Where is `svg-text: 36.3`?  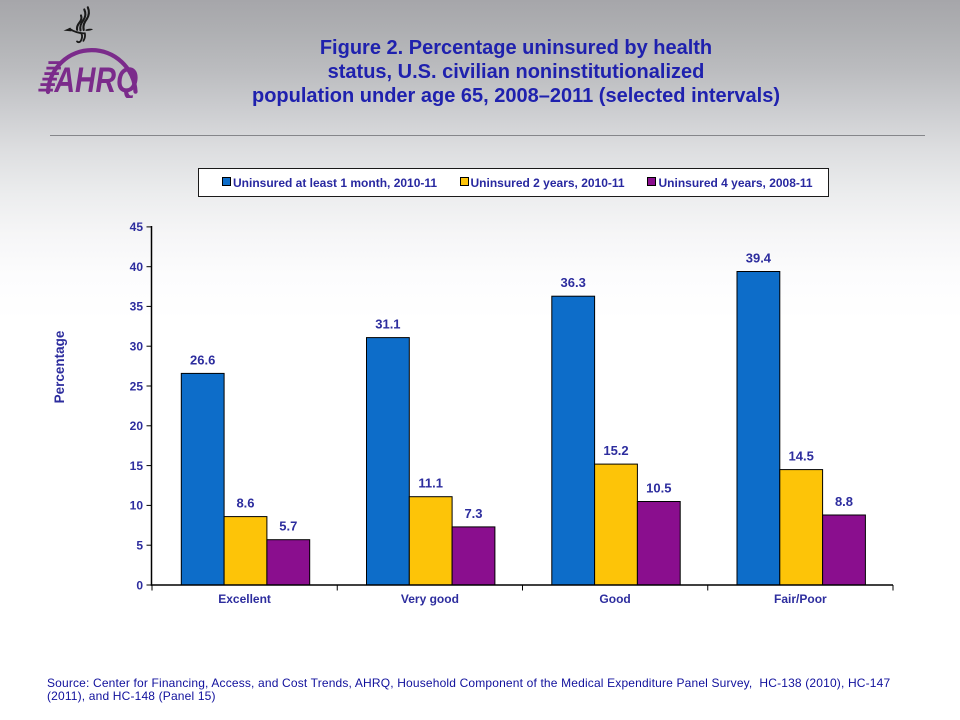 svg-text: 36.3 is located at coordinates (573, 282).